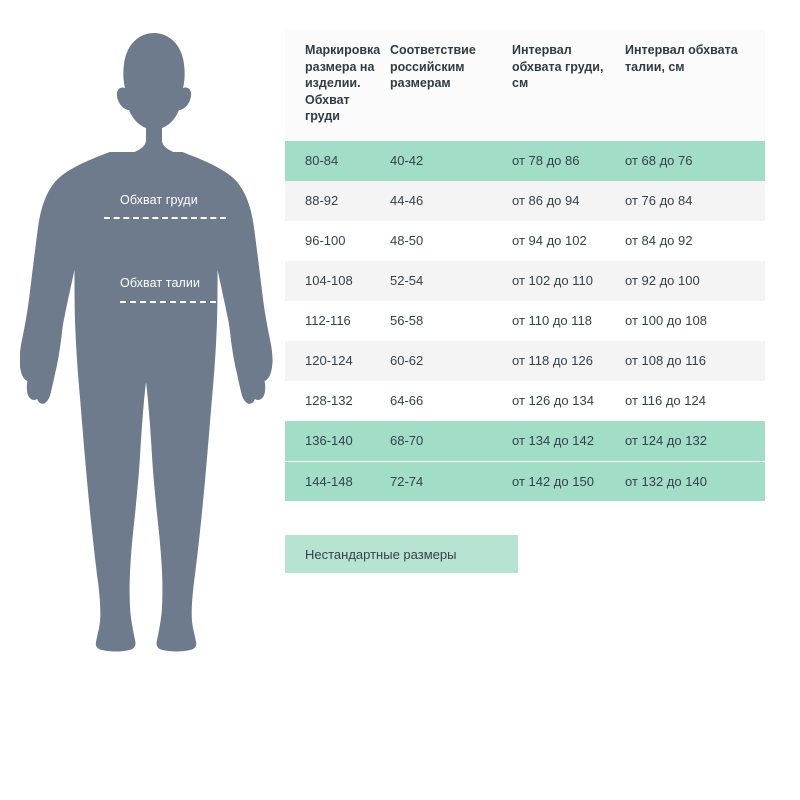 The height and width of the screenshot is (800, 800). I want to click on table-cell: от 84 до 92, so click(659, 240).